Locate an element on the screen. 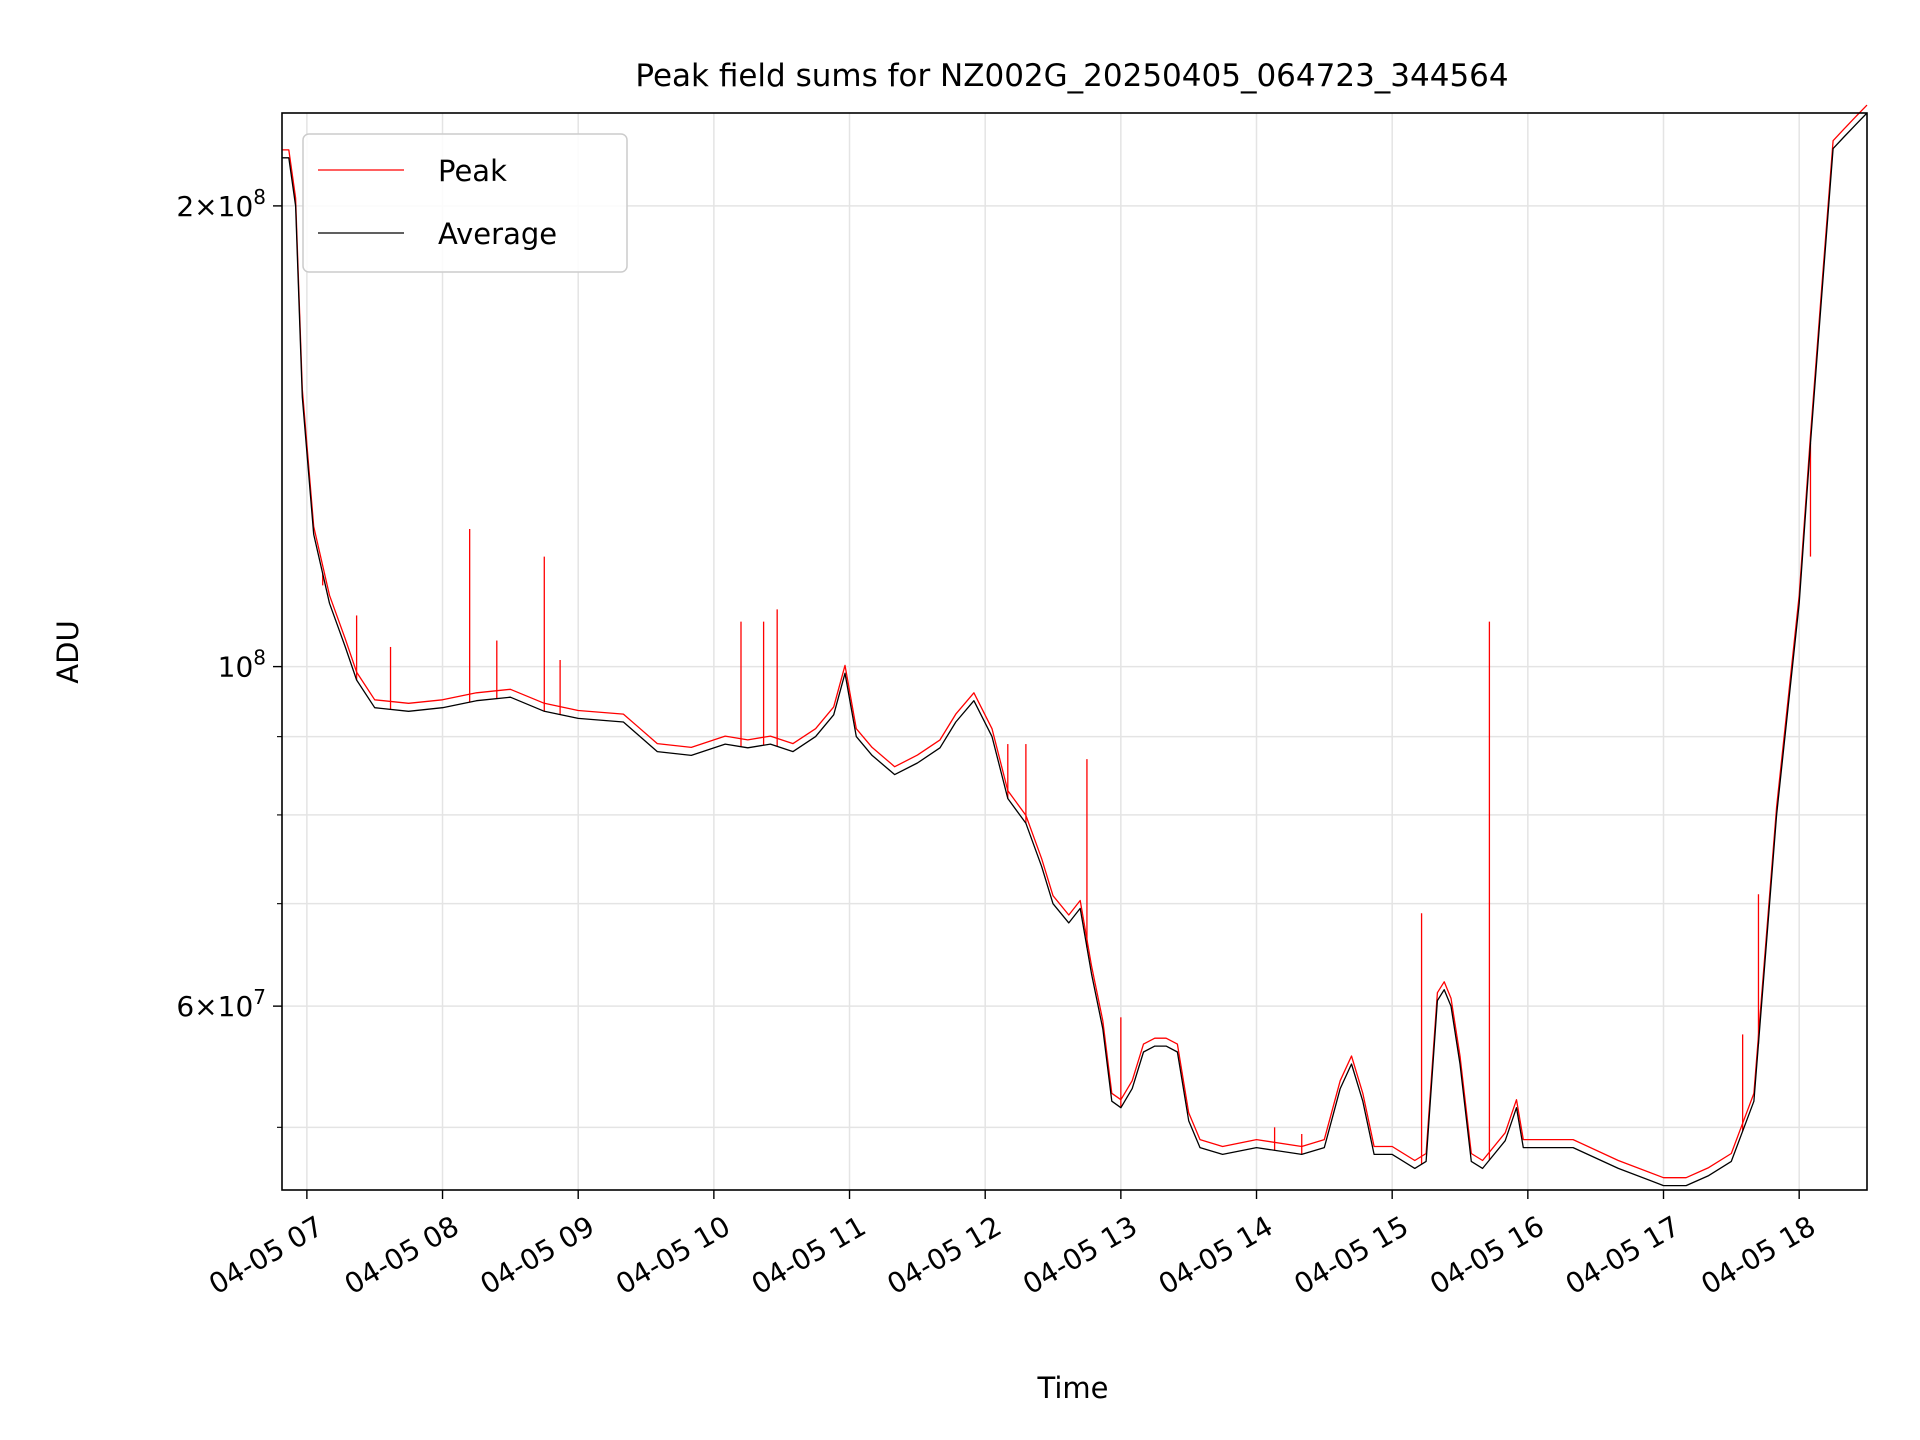 The image size is (1920, 1440). y-tick-label: 108 is located at coordinates (242, 665).